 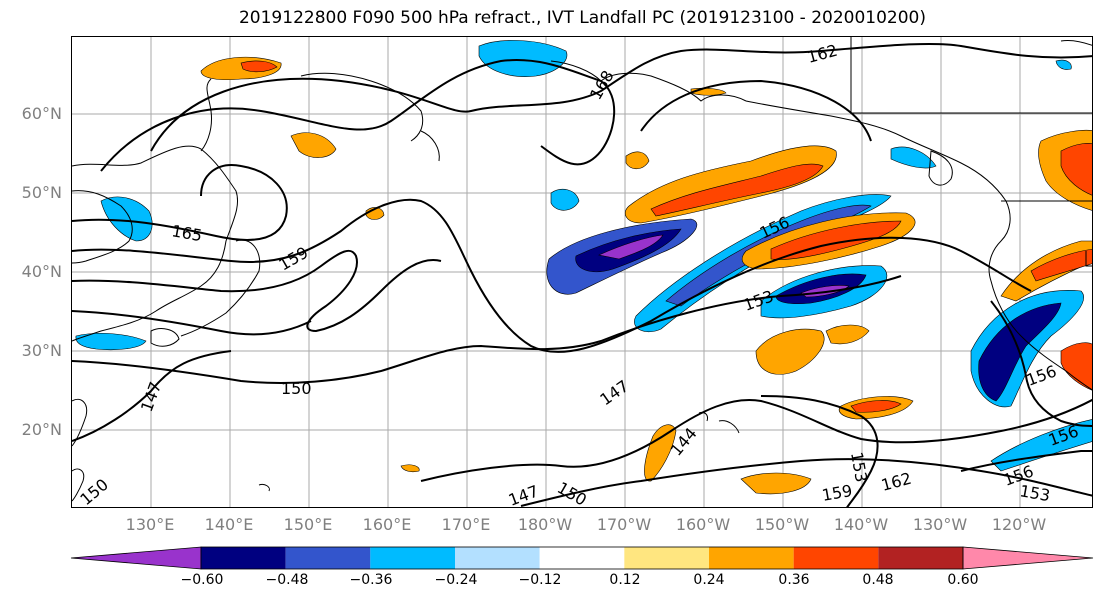 What do you see at coordinates (308, 524) in the screenshot?
I see `lon-label: 150°E` at bounding box center [308, 524].